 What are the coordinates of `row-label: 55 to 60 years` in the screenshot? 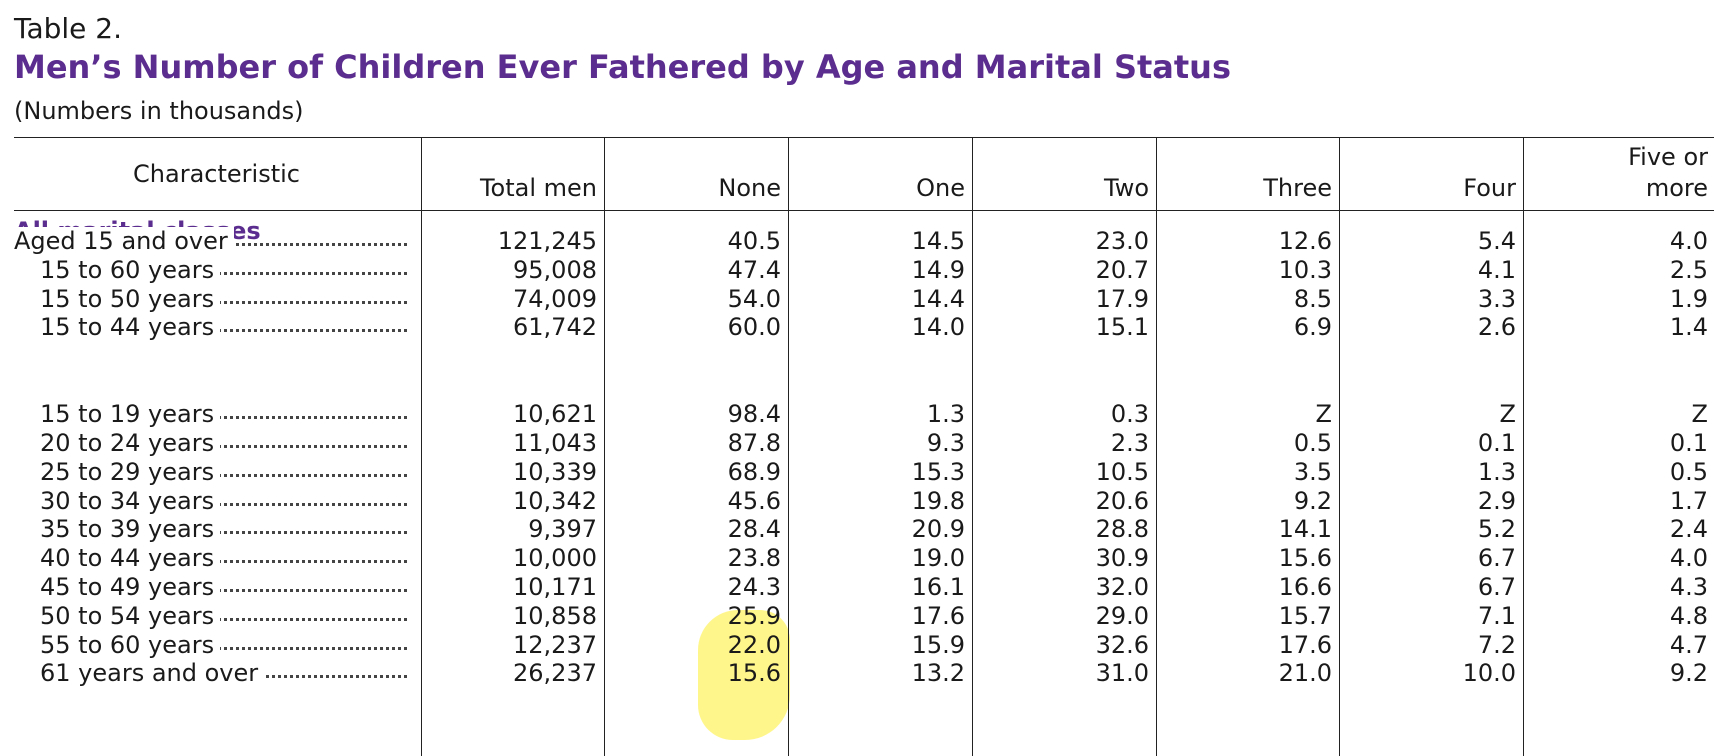 It's located at (216, 644).